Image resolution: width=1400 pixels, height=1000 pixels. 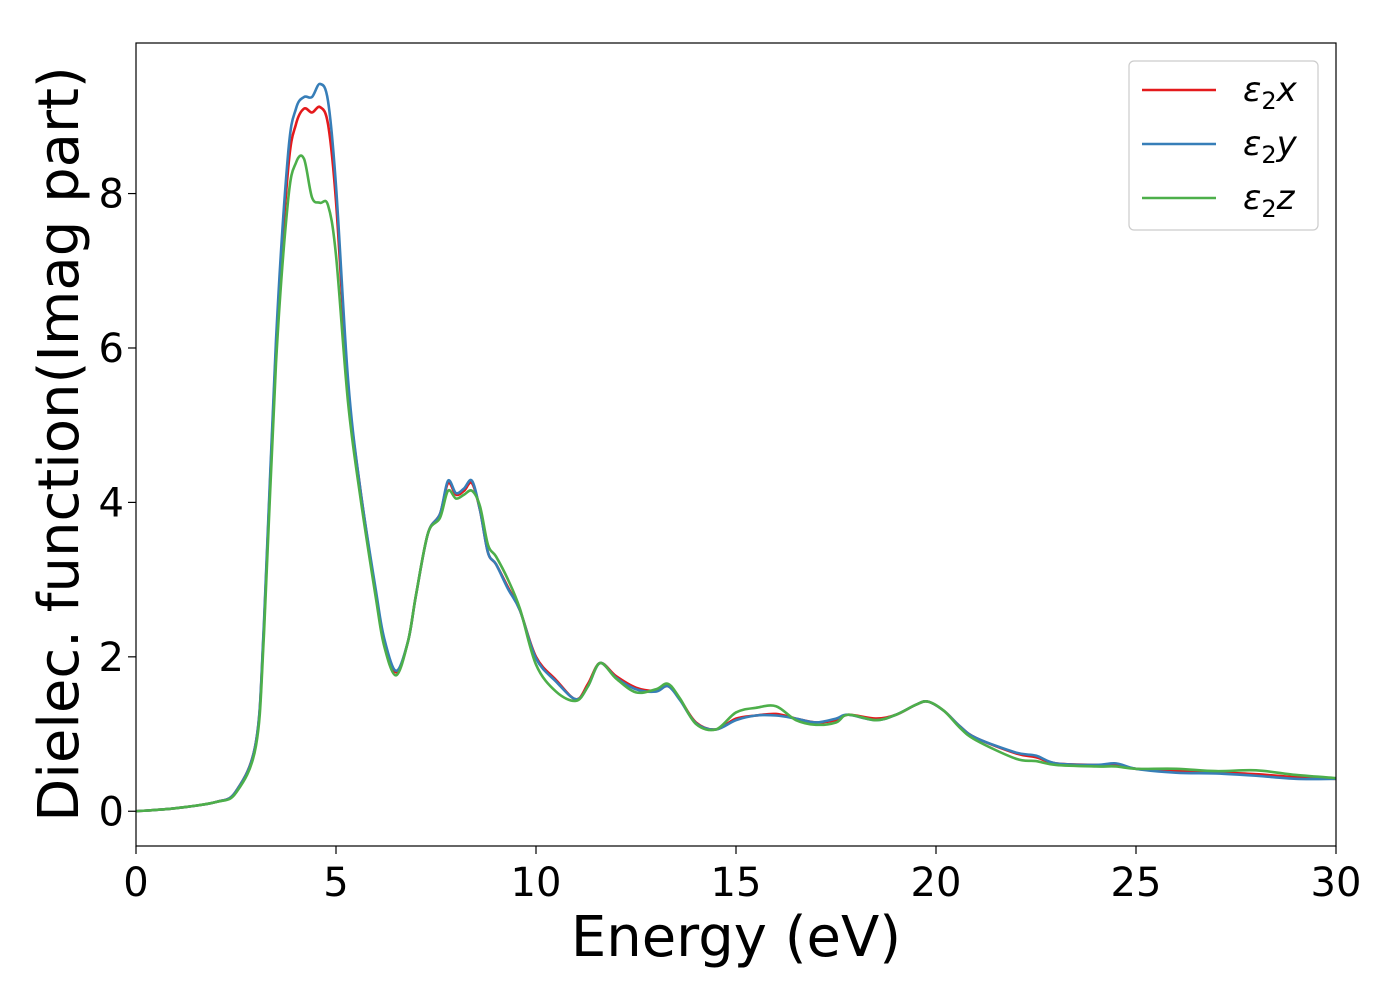 What do you see at coordinates (111, 195) in the screenshot?
I see `y-tick-label: 8` at bounding box center [111, 195].